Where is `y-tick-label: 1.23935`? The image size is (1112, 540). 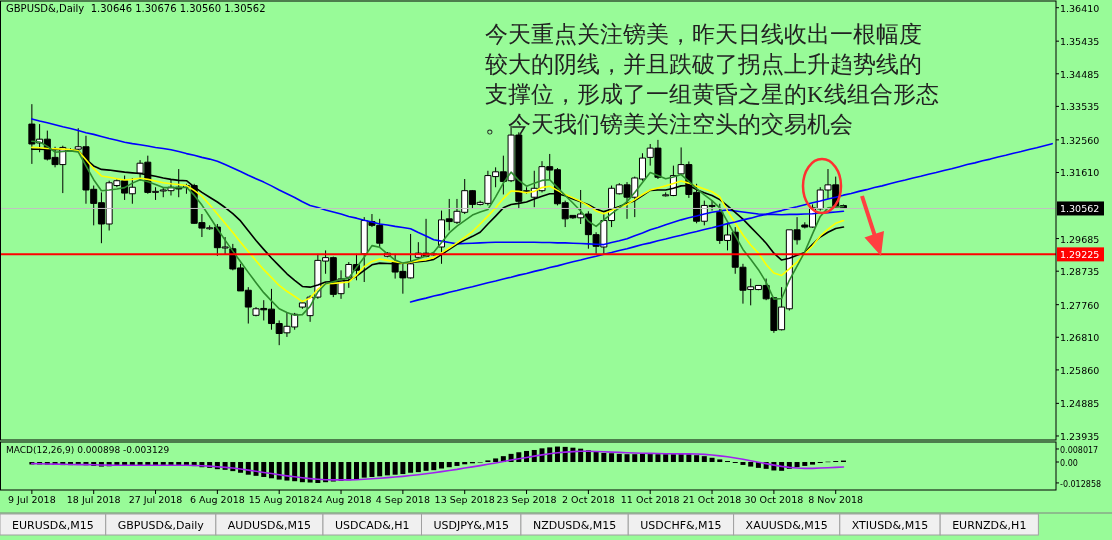 y-tick-label: 1.23935 is located at coordinates (1080, 436).